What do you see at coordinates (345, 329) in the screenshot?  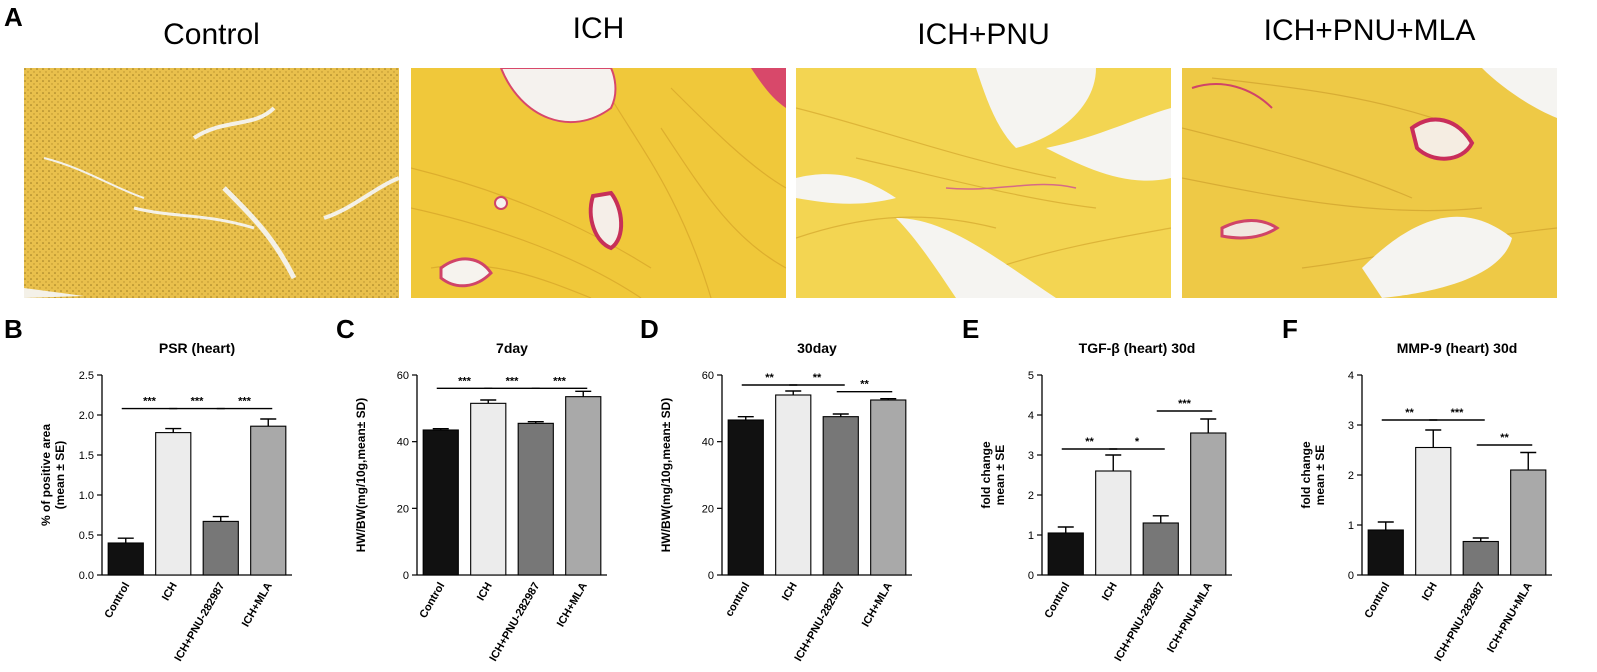 I see `panel-label-c: C` at bounding box center [345, 329].